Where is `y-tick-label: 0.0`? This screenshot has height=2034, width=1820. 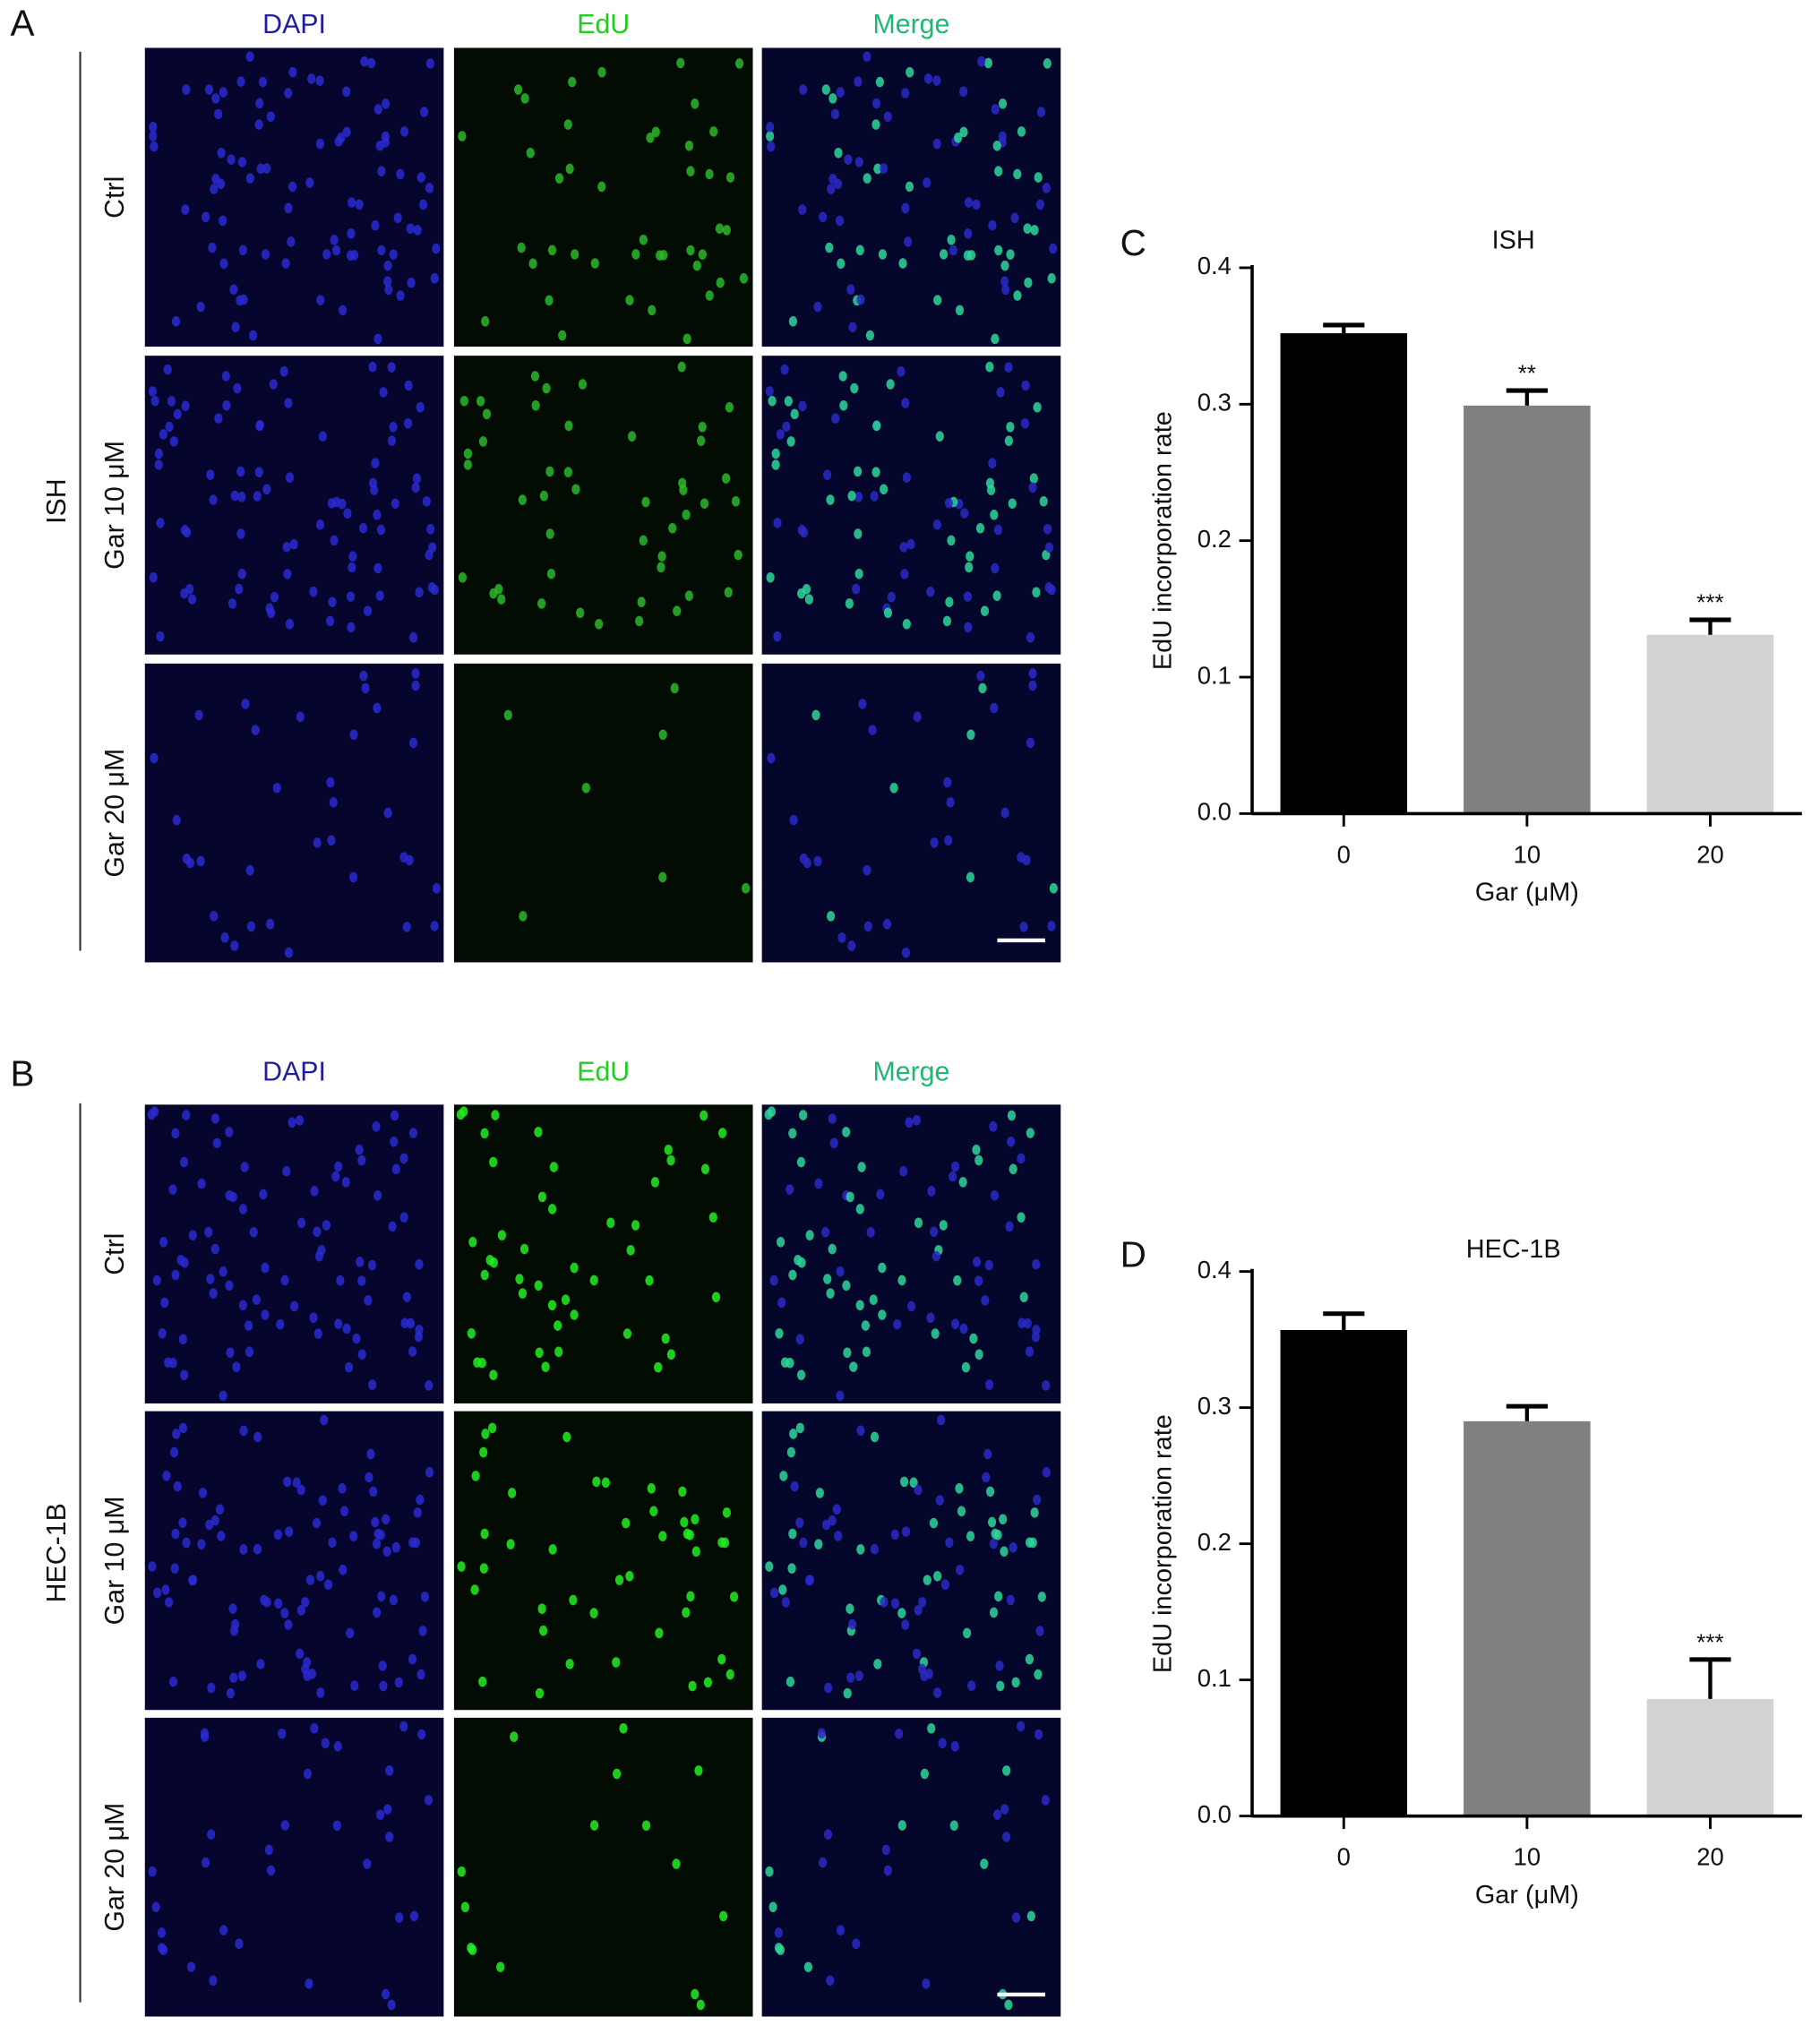 y-tick-label: 0.0 is located at coordinates (1215, 812).